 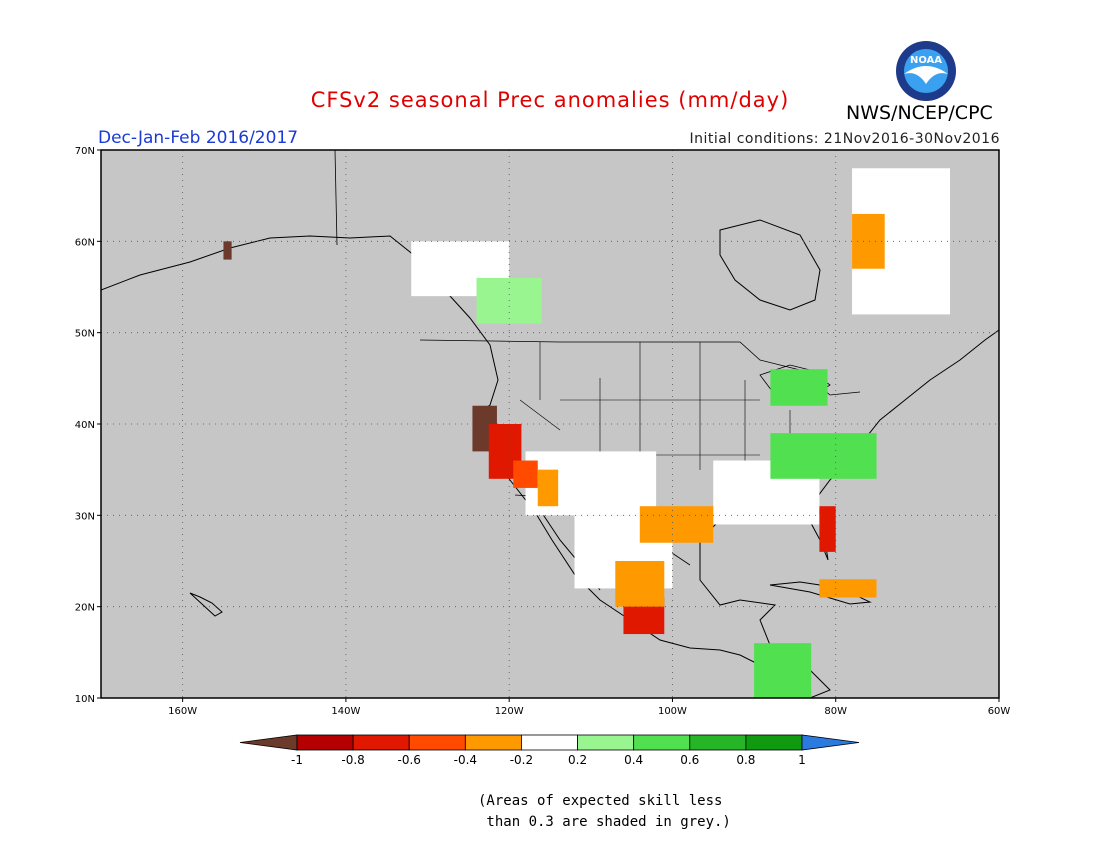 I want to click on legend-tick-label: 0.2, so click(x=577, y=760).